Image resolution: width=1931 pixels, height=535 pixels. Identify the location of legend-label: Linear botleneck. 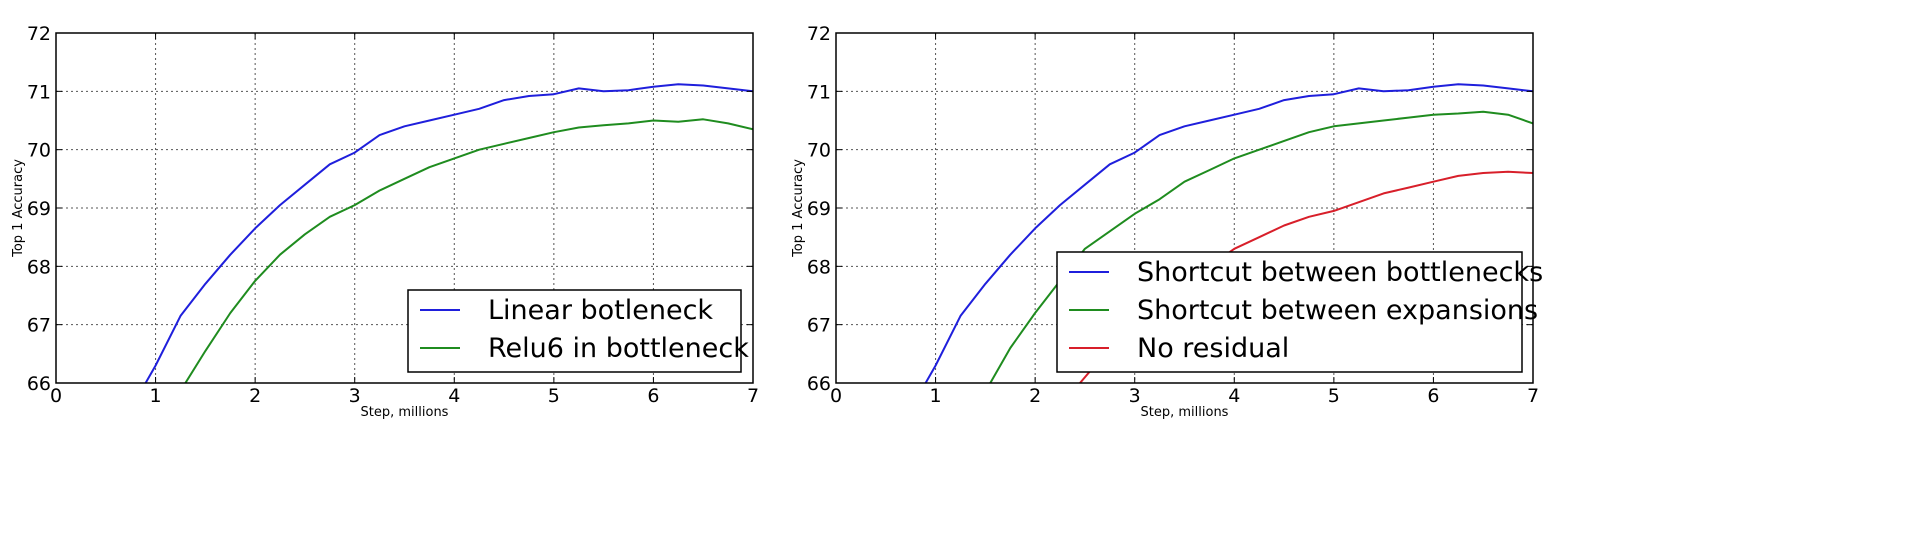
(600, 310).